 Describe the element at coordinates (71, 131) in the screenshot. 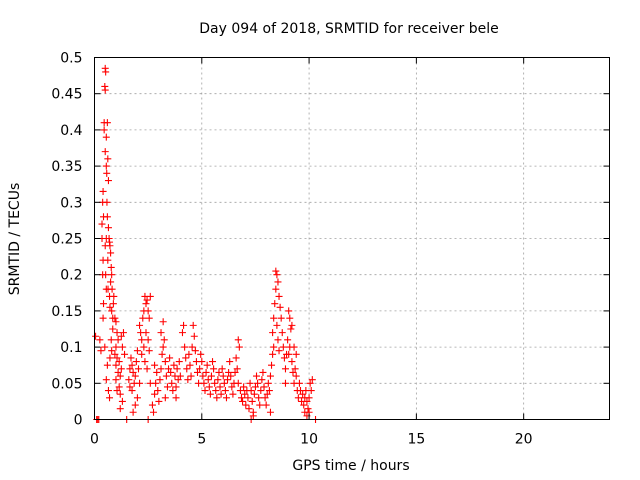

I see `y-tick-label: 0.4` at that location.